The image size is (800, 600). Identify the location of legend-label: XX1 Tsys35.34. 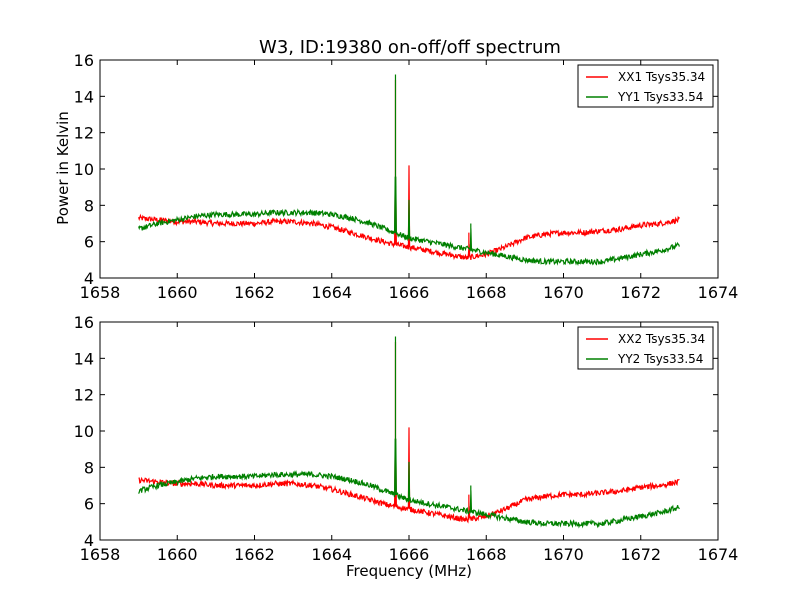
(661, 77).